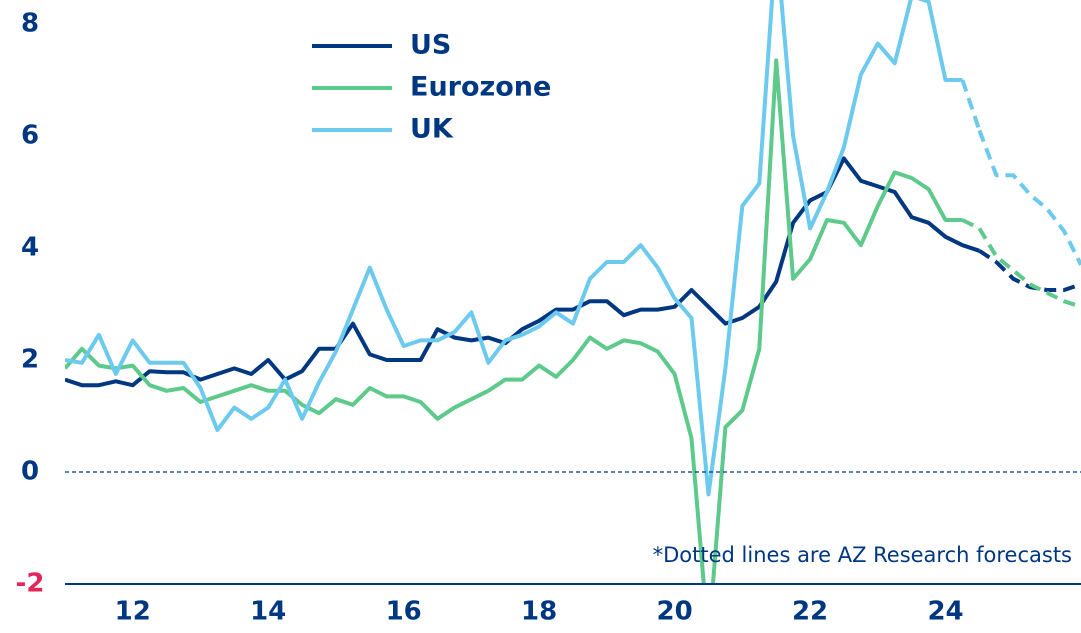 This screenshot has height=633, width=1081. Describe the element at coordinates (30, 24) in the screenshot. I see `y-tick-label: 8` at that location.